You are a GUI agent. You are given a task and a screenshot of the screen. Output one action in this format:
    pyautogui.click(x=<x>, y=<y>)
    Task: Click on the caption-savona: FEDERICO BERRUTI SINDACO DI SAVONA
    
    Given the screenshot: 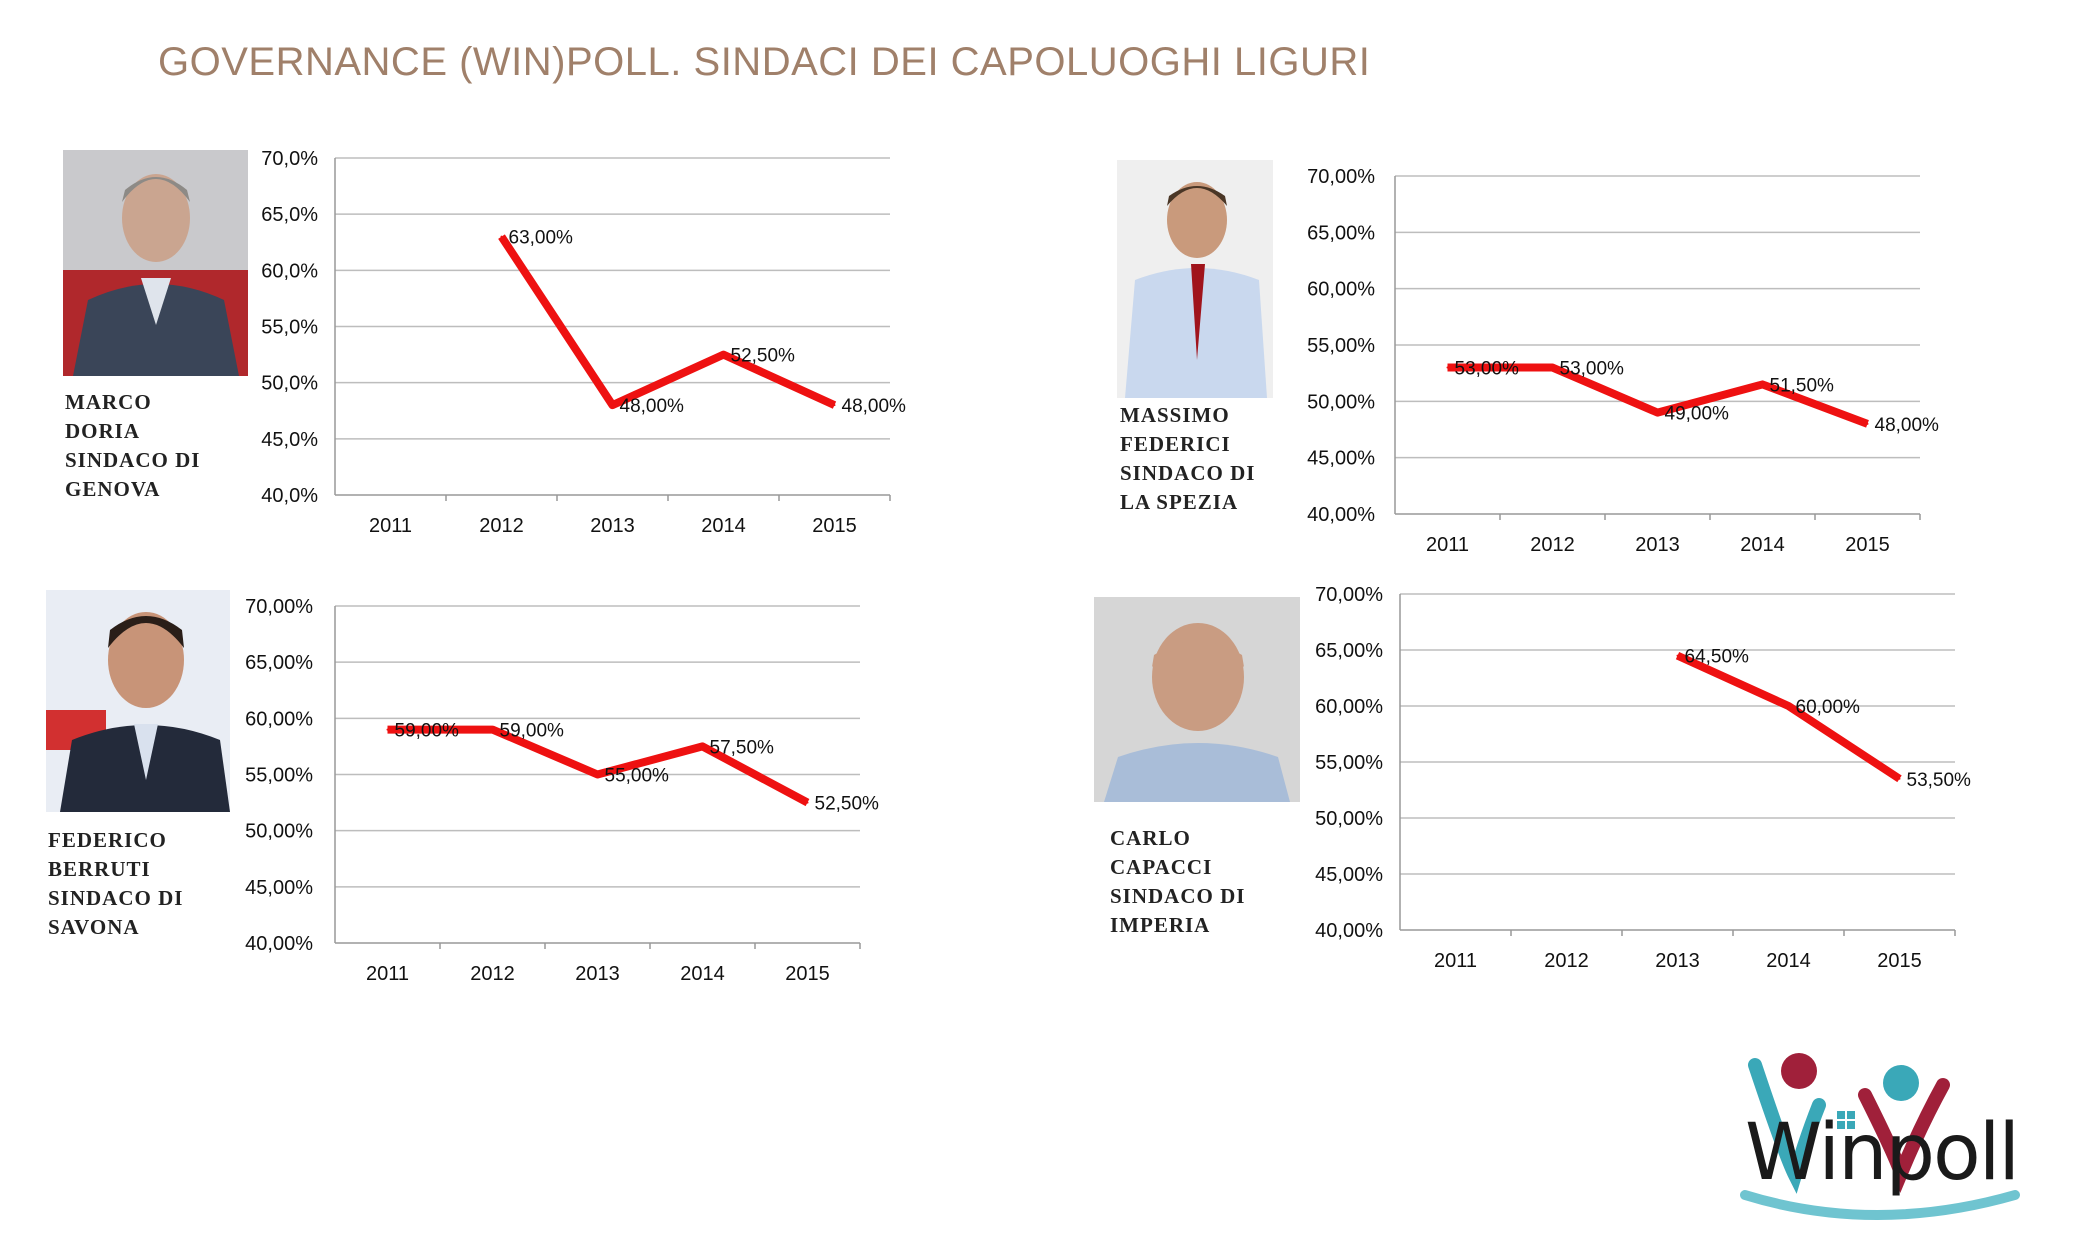 What is the action you would take?
    pyautogui.click(x=116, y=883)
    